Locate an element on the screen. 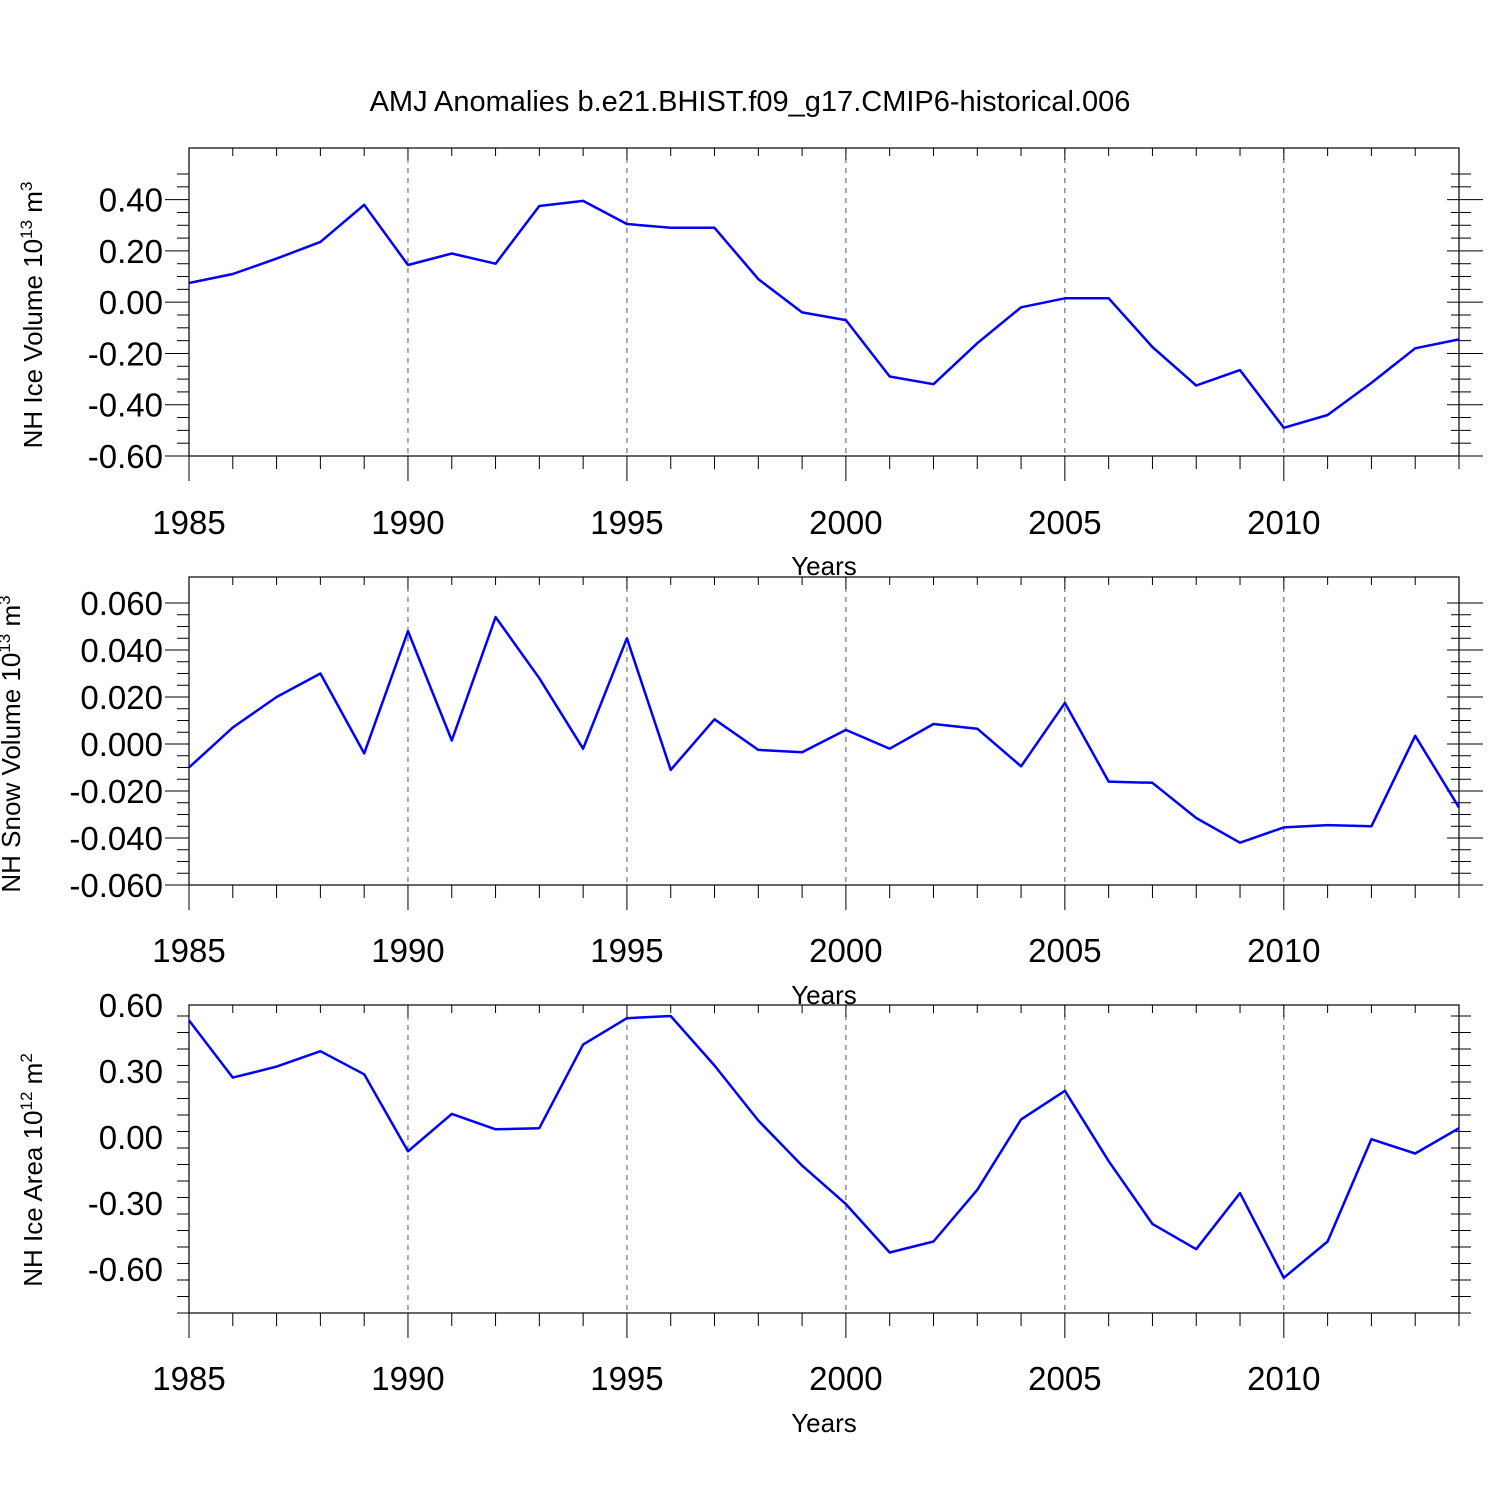 The width and height of the screenshot is (1500, 1500). series-line-snow-volume is located at coordinates (824, 729).